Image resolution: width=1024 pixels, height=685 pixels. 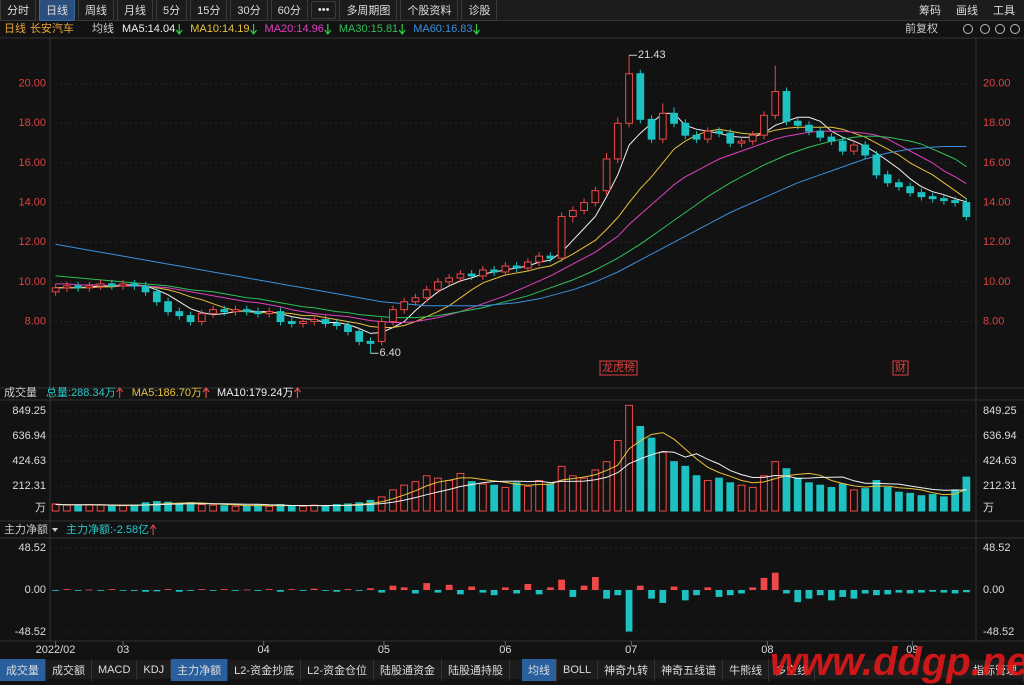 I want to click on indicator-tab: 牛熊线, so click(x=746, y=669).